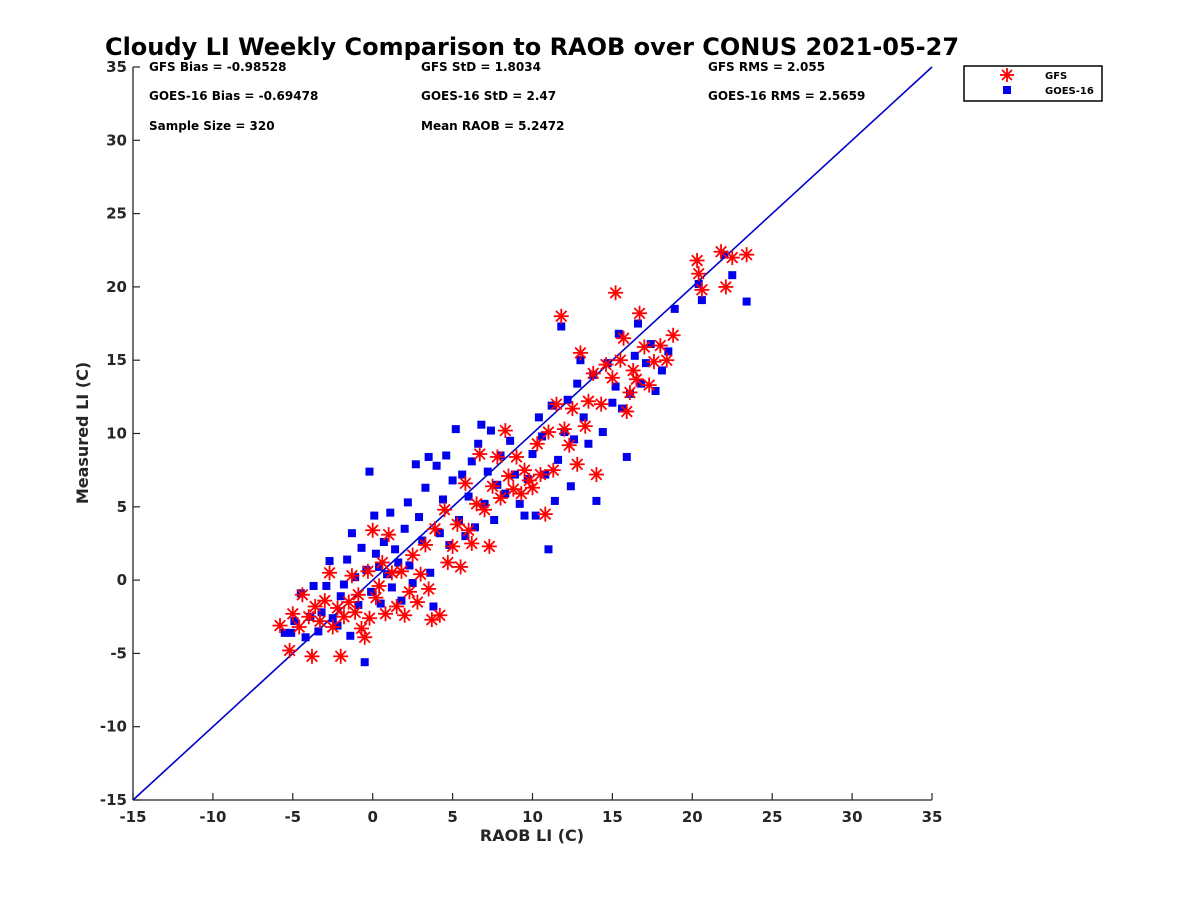 This screenshot has height=900, width=1200. What do you see at coordinates (786, 96) in the screenshot?
I see `stat-goes-rms: GOES-16 RMS = 2.5659` at bounding box center [786, 96].